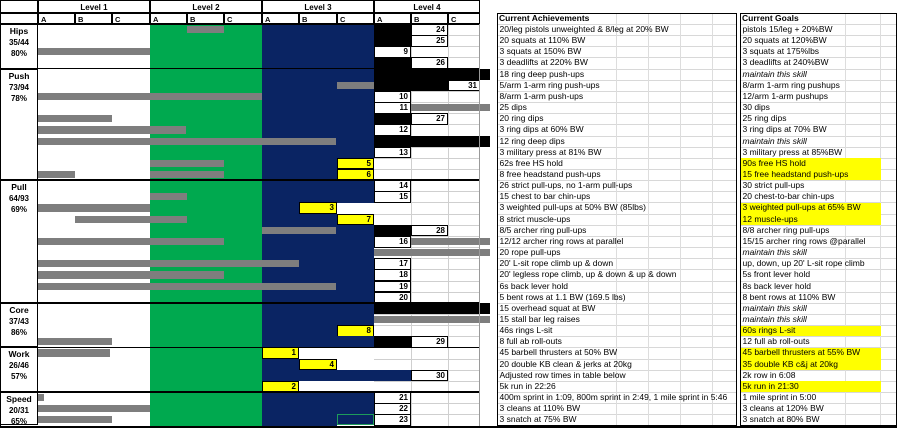 This screenshot has width=898, height=428. What do you see at coordinates (542, 73) in the screenshot?
I see `achievement-text: 18 ring deep push-ups` at bounding box center [542, 73].